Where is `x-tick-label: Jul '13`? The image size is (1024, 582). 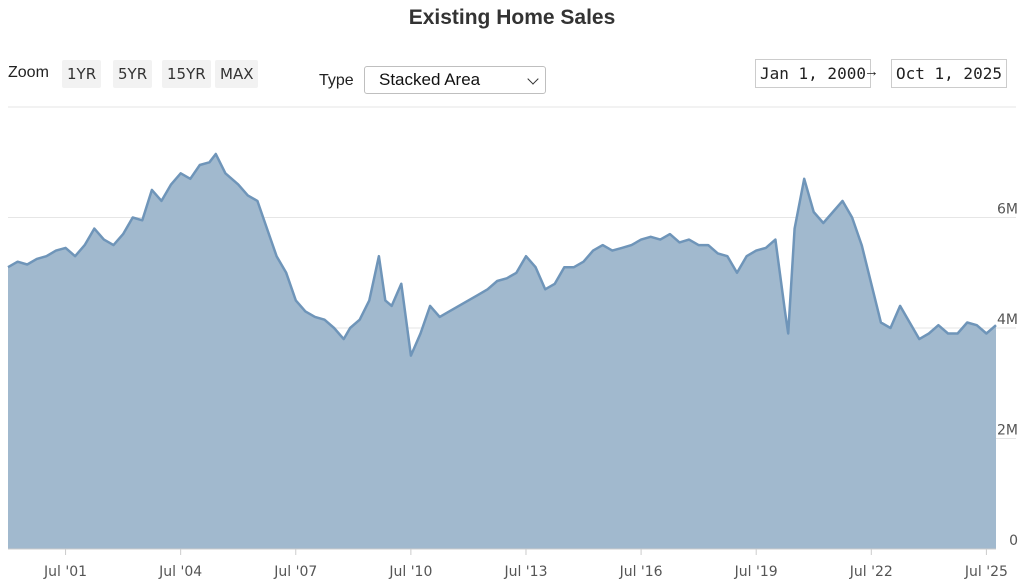 x-tick-label: Jul '13 is located at coordinates (525, 572).